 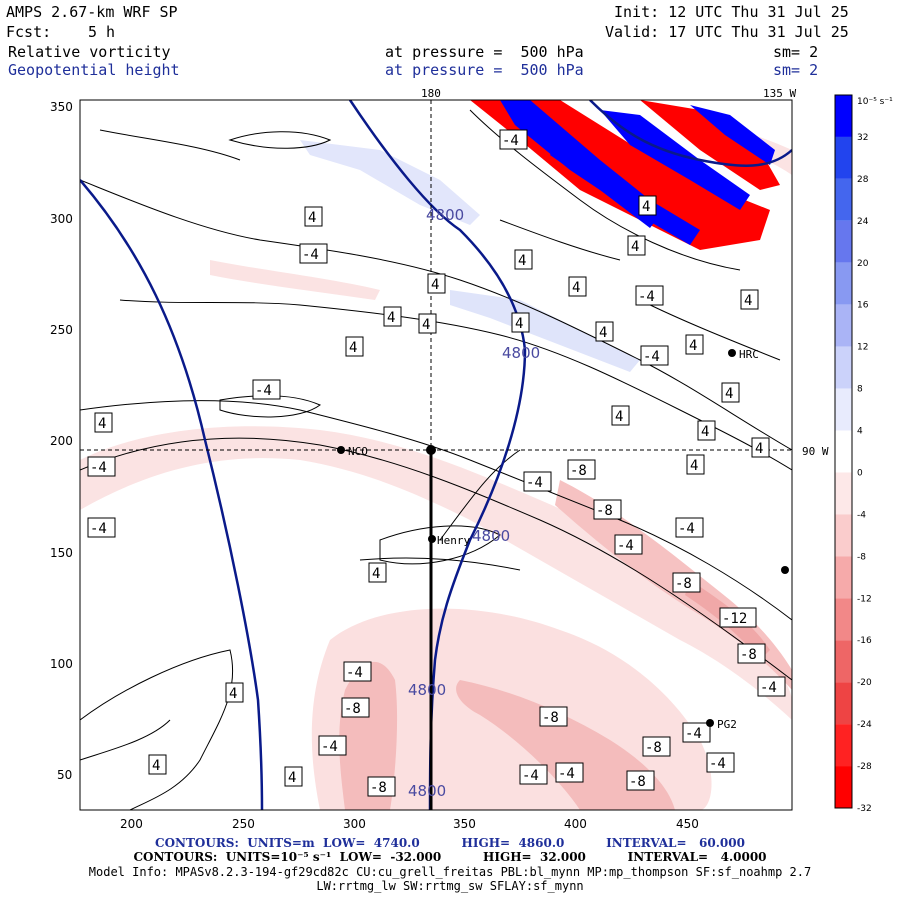 I want to click on field1-level: at pressure = 500 hPa, so click(x=484, y=52).